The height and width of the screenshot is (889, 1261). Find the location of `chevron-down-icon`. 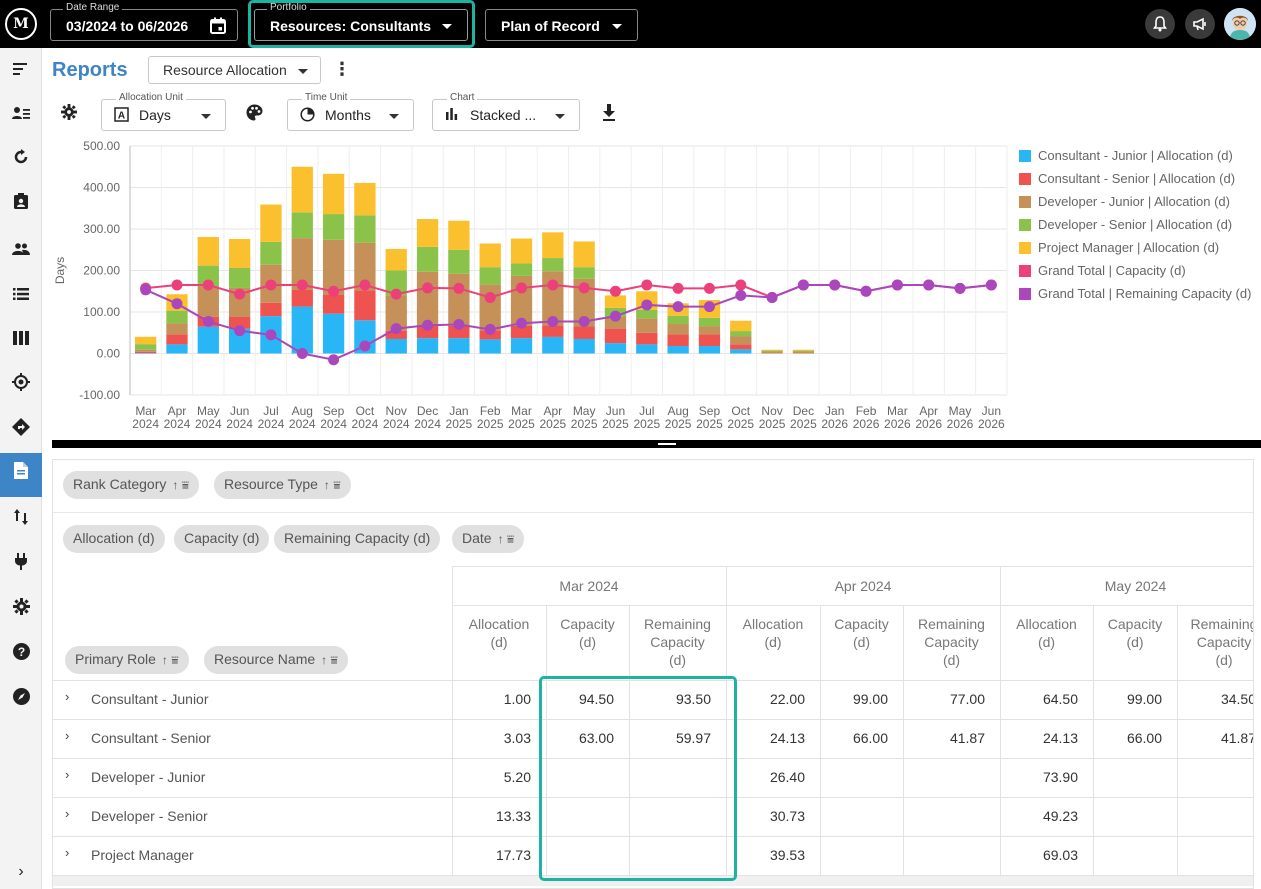

chevron-down-icon is located at coordinates (394, 116).